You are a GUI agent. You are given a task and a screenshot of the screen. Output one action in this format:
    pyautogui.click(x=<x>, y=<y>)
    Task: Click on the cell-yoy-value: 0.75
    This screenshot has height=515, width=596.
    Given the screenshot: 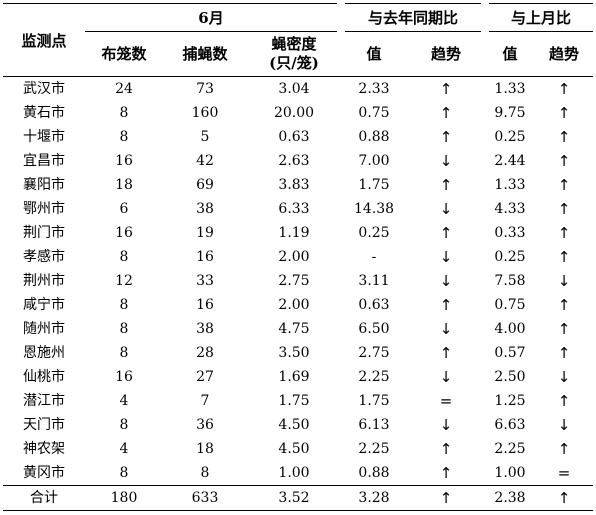 What is the action you would take?
    pyautogui.click(x=374, y=113)
    